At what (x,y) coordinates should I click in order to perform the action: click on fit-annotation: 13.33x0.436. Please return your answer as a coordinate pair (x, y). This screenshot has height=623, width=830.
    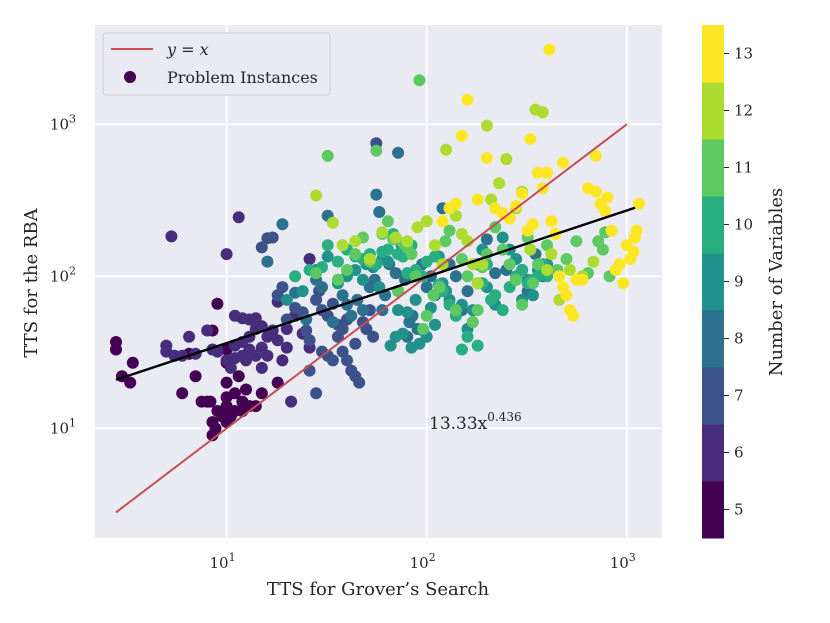
    Looking at the image, I should click on (475, 422).